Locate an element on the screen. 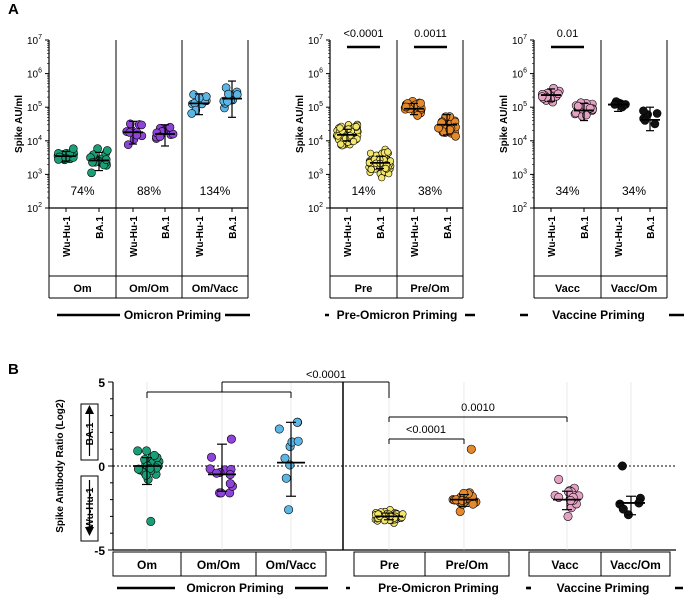 Image resolution: width=685 pixels, height=602 pixels. priming-group: Omicron Priming is located at coordinates (222, 588).